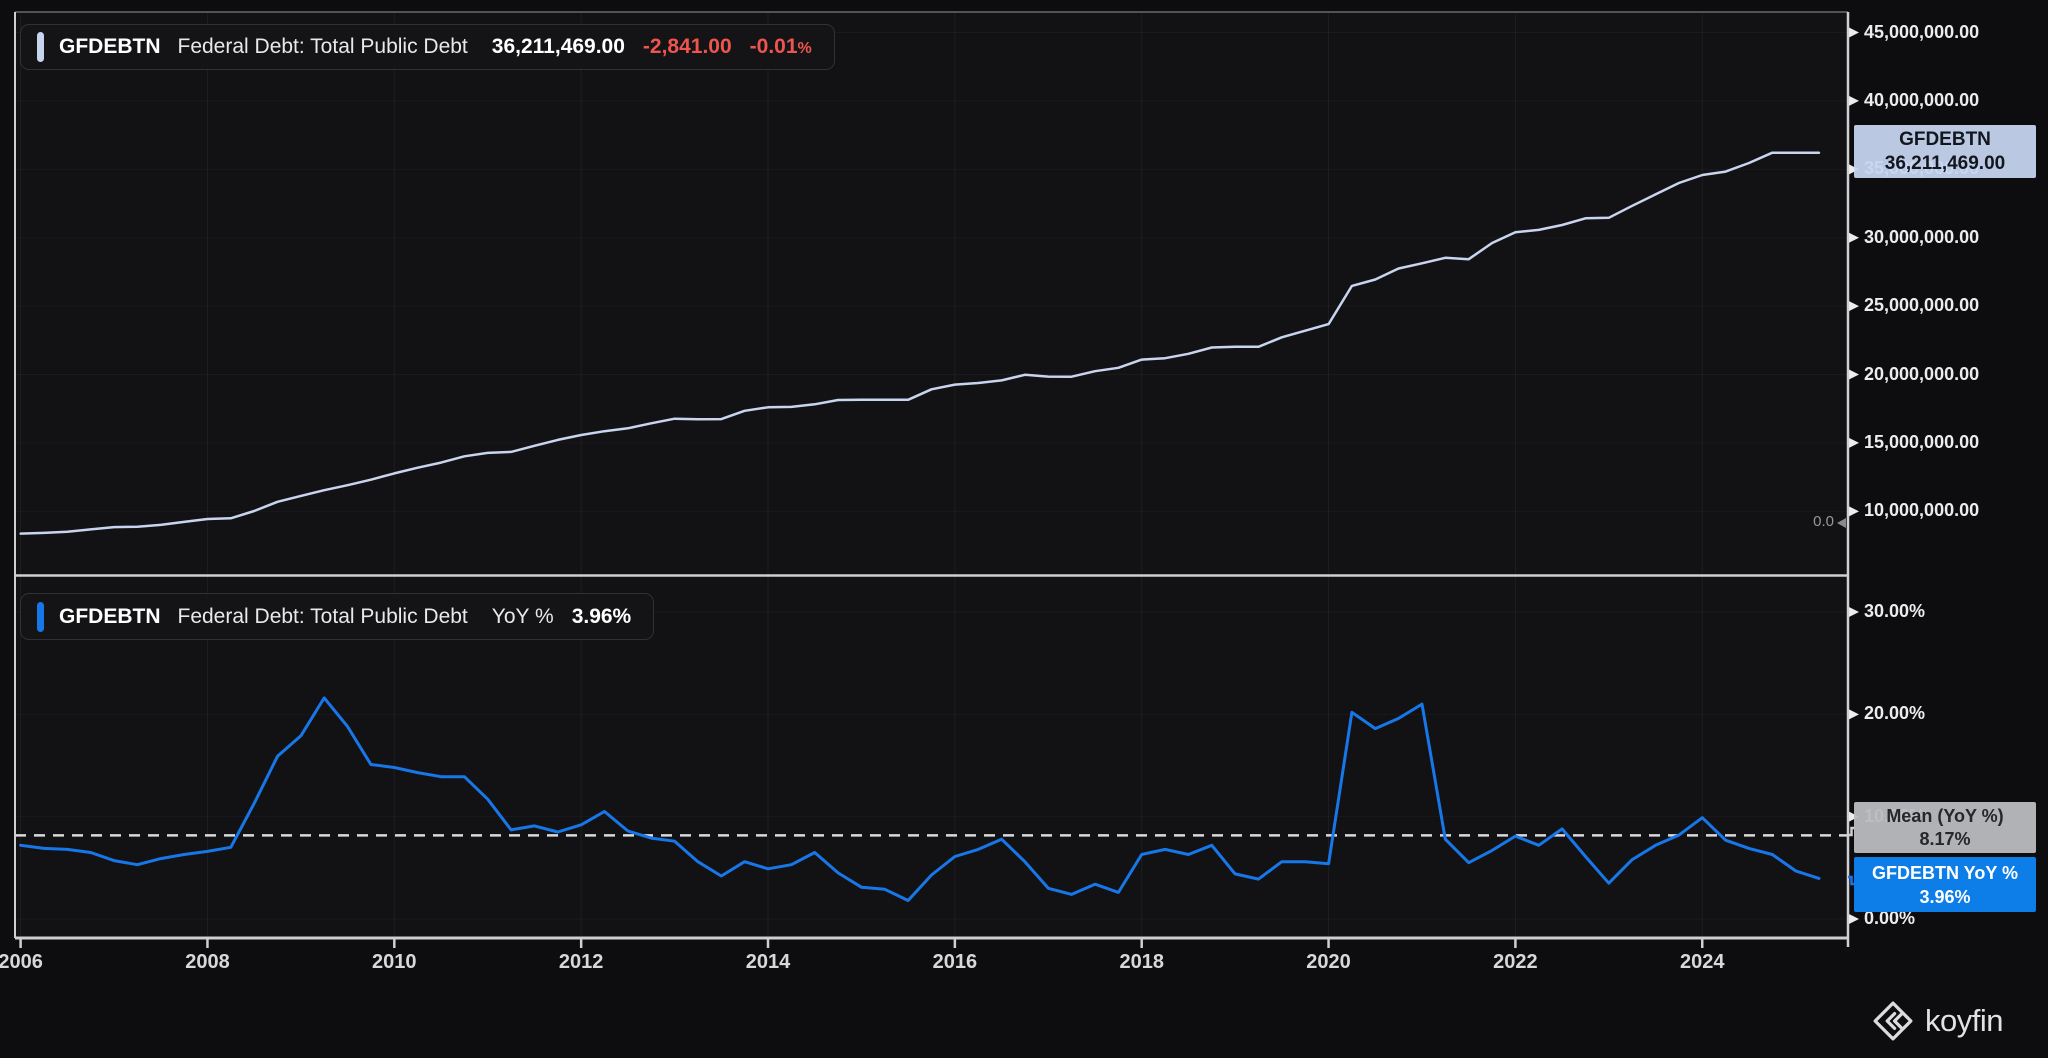 The width and height of the screenshot is (2048, 1058). I want to click on koyfin-logo: koyfin, so click(1937, 1021).